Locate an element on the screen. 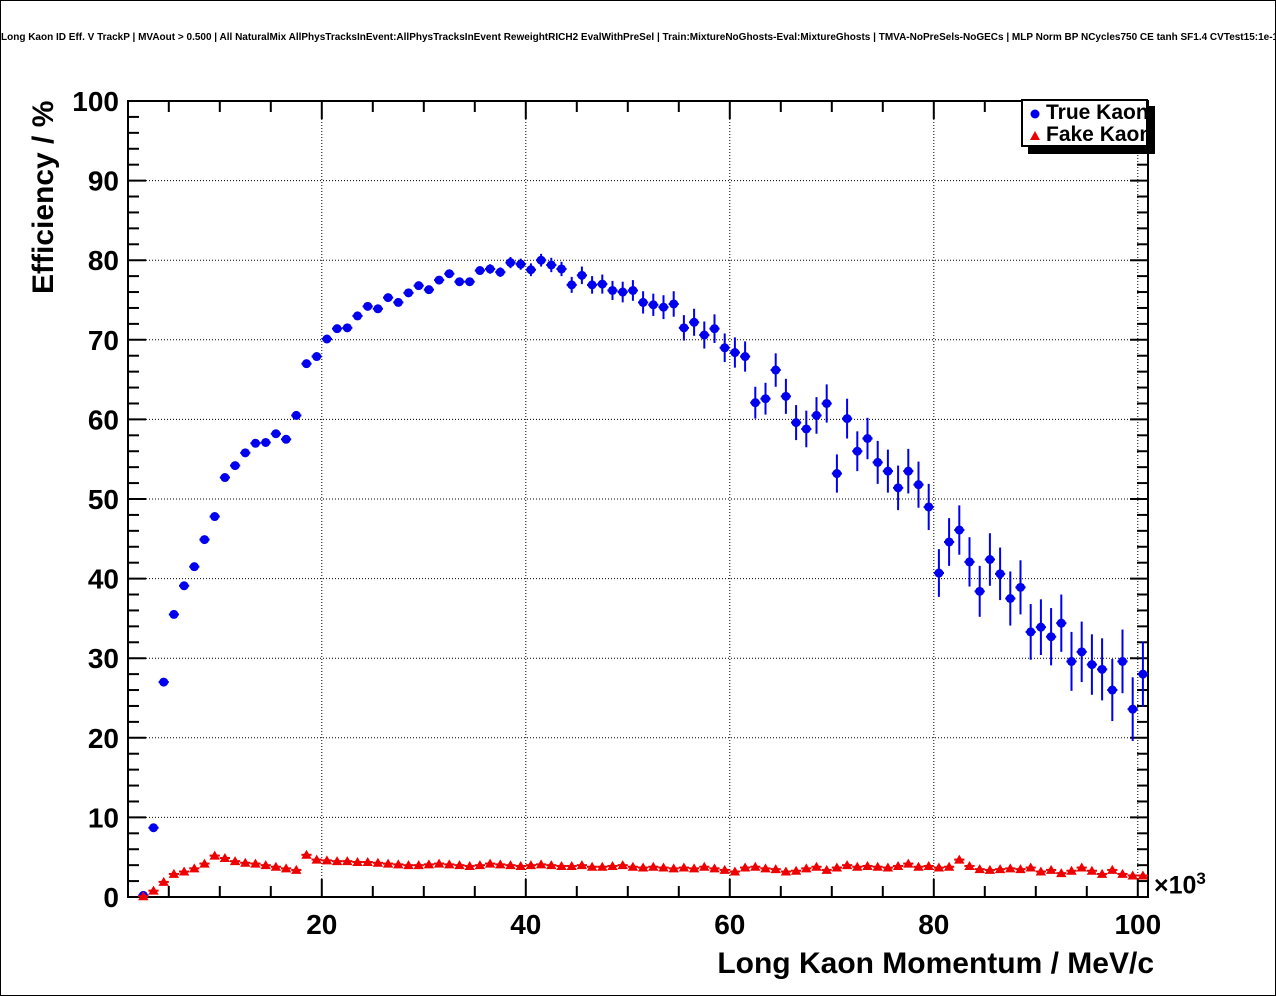 The image size is (1276, 996). exponent-base: ×10 is located at coordinates (1175, 885).